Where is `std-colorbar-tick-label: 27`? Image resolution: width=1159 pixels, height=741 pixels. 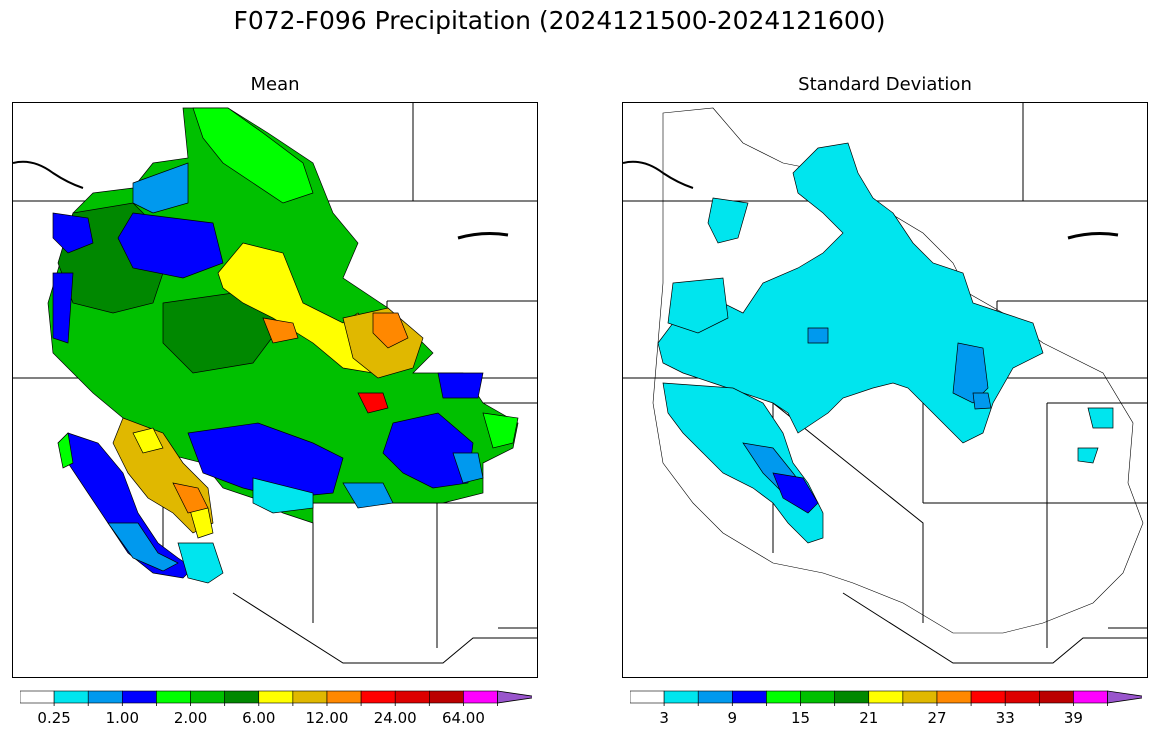 std-colorbar-tick-label: 27 is located at coordinates (937, 718).